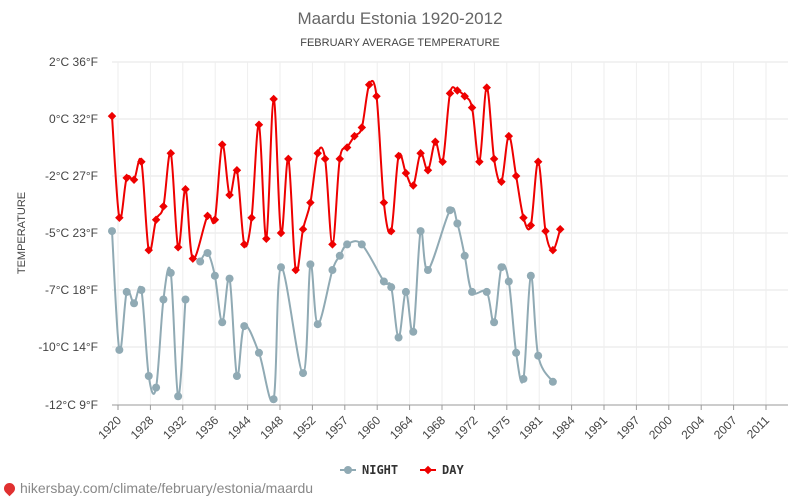  Describe the element at coordinates (402, 470) in the screenshot. I see `legend: NIGHT DAY` at that location.